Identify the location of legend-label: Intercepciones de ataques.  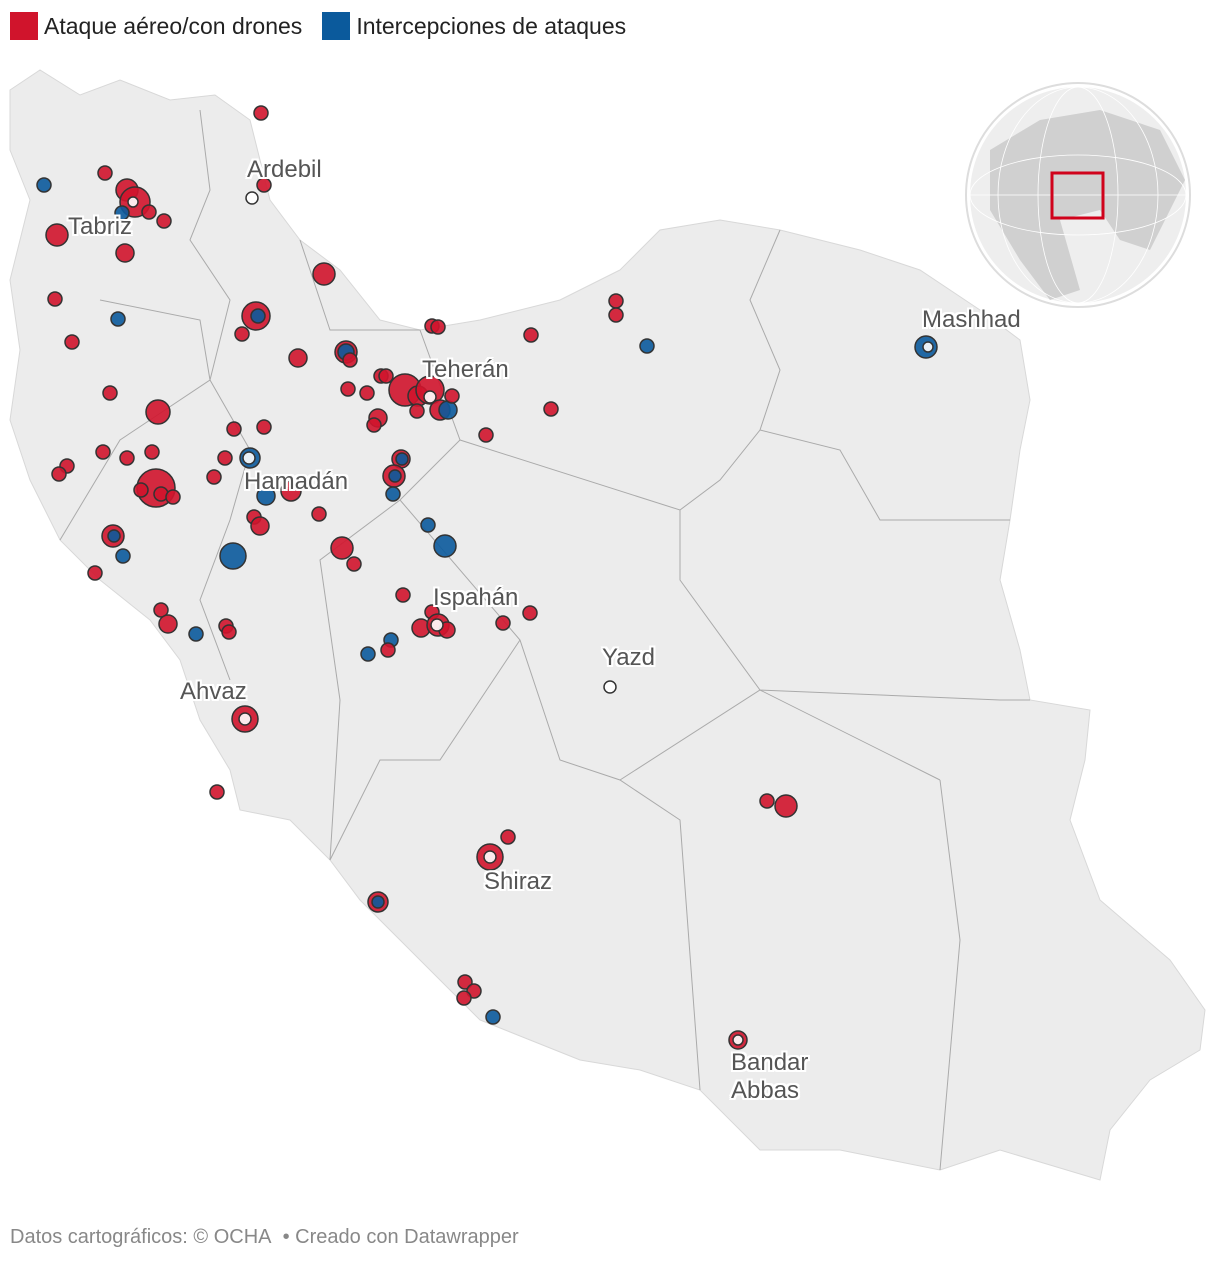
(491, 25).